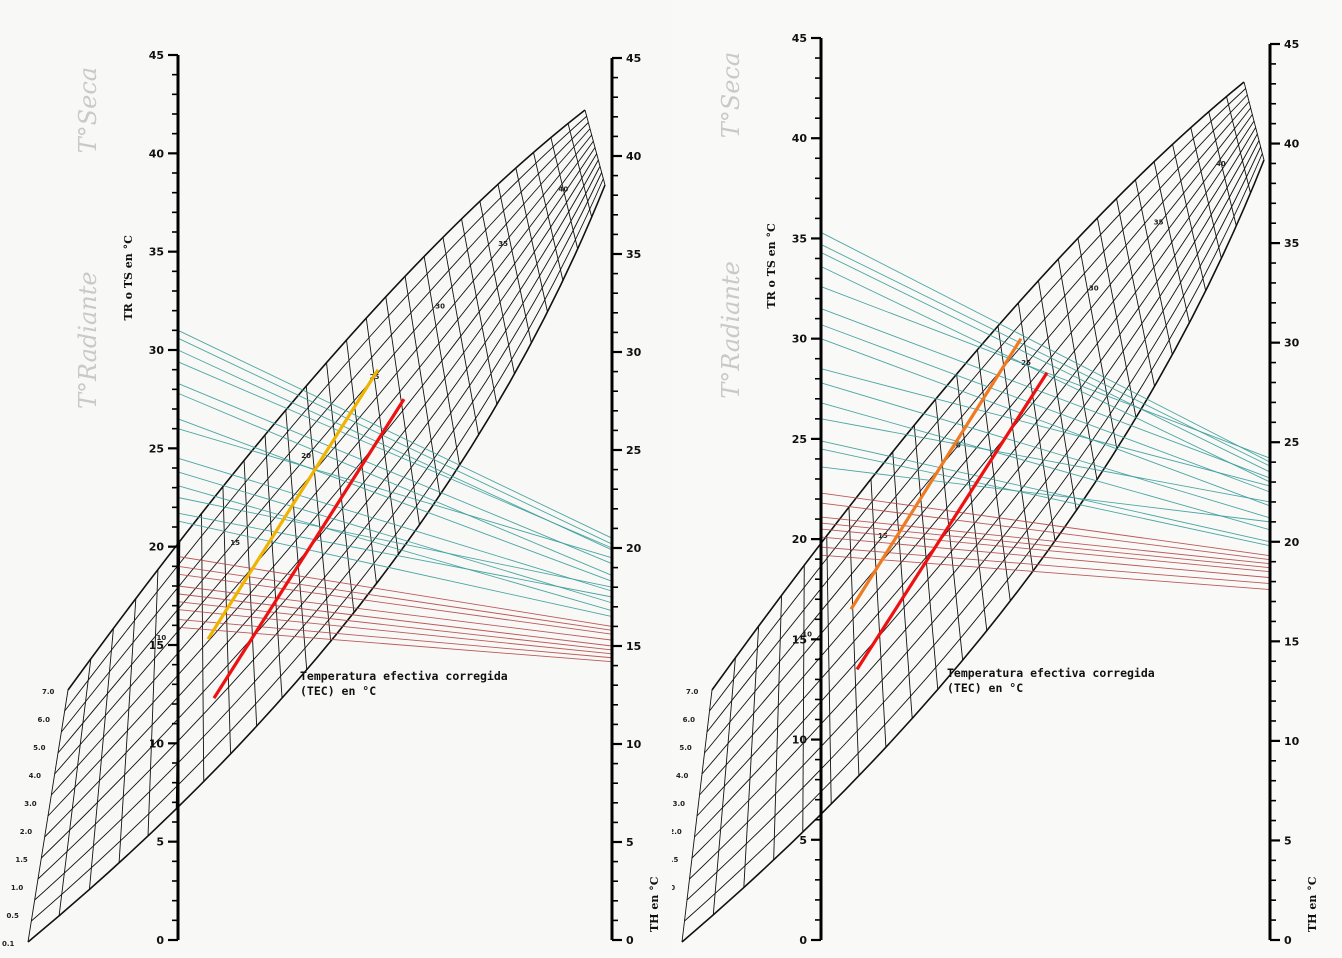 The width and height of the screenshot is (1342, 958). Describe the element at coordinates (803, 940) in the screenshot. I see `left-axis-tick-label: 0` at that location.